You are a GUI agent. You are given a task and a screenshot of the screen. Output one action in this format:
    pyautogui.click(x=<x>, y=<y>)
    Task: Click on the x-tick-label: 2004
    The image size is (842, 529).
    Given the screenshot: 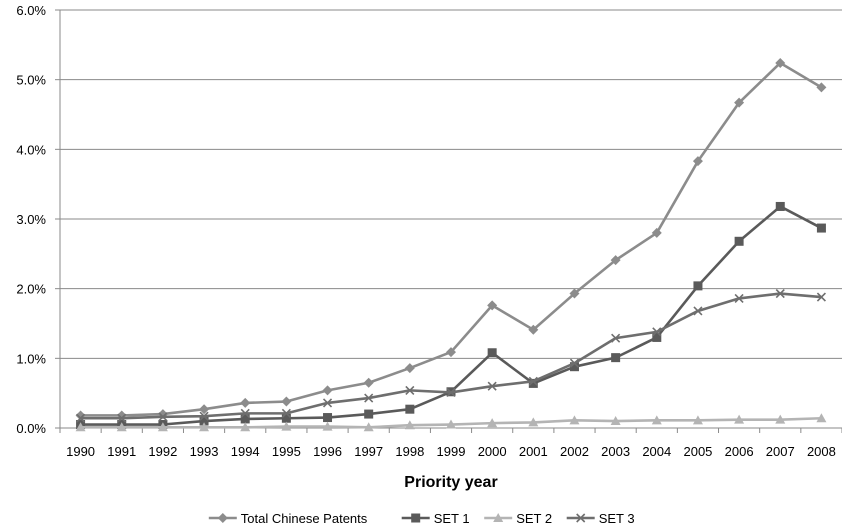 What is the action you would take?
    pyautogui.click(x=656, y=451)
    